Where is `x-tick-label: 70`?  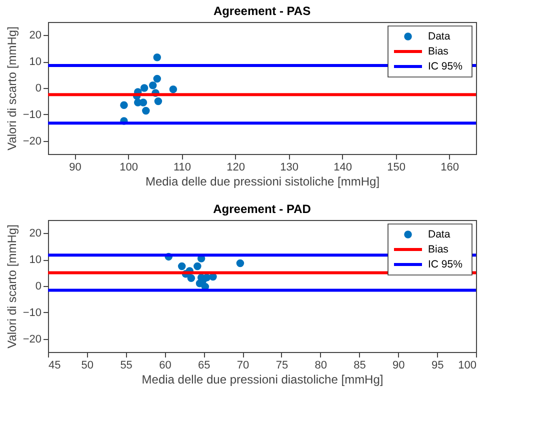
x-tick-label: 70 is located at coordinates (243, 366).